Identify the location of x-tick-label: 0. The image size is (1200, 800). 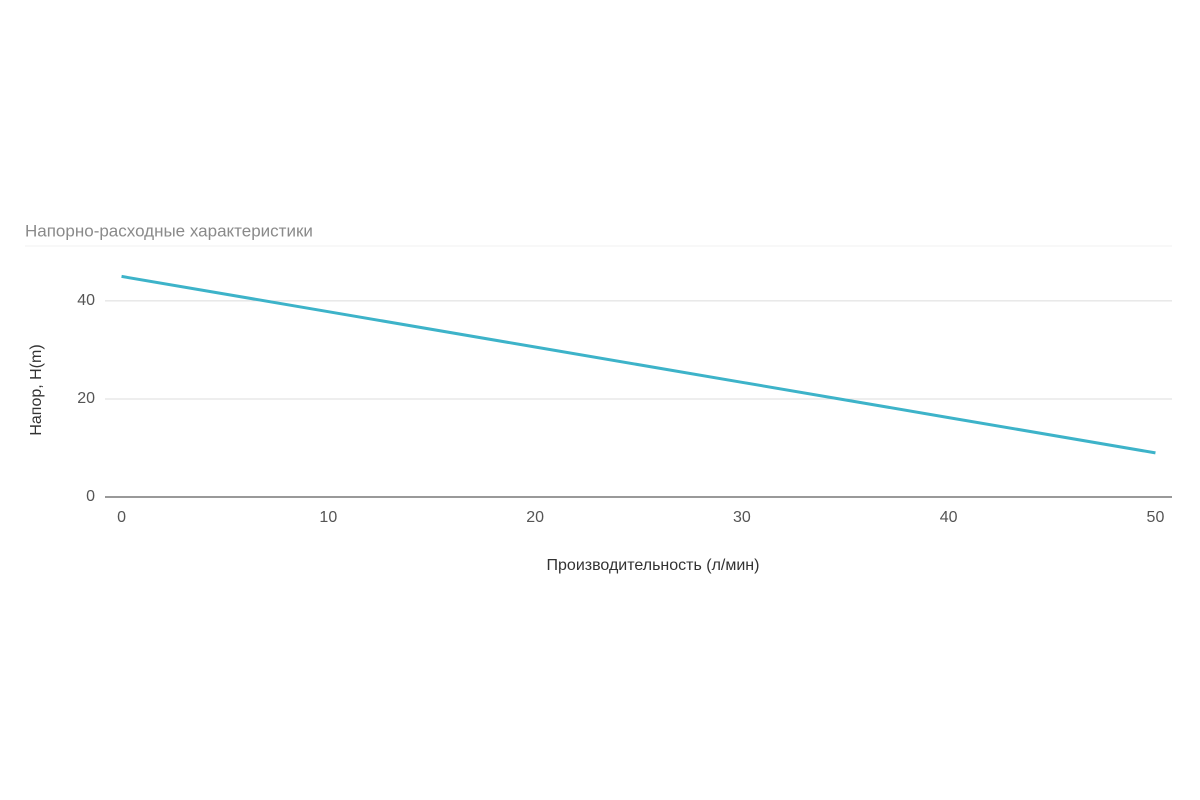
(121, 517).